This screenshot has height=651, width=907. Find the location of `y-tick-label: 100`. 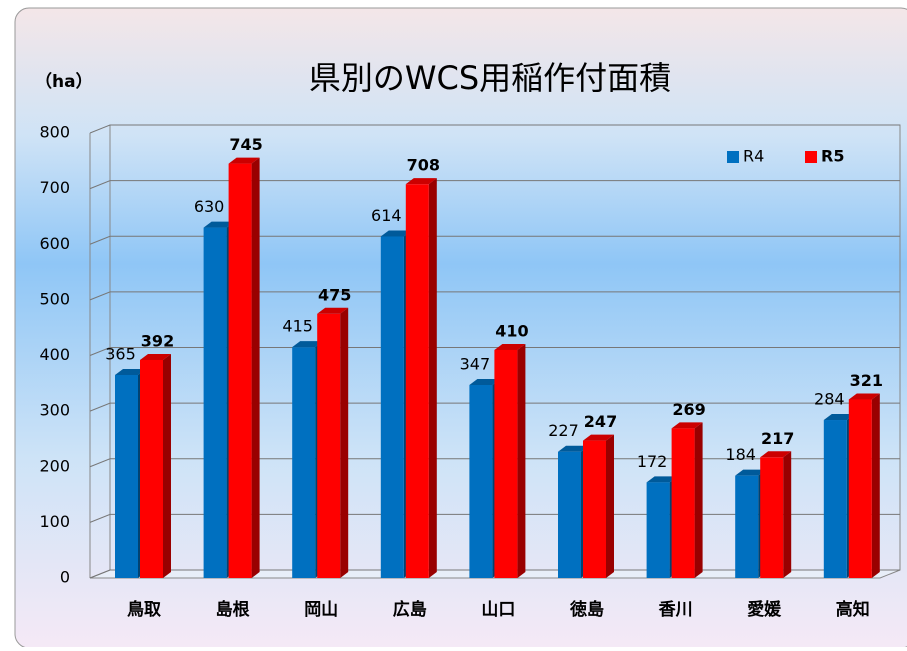

y-tick-label: 100 is located at coordinates (54, 521).